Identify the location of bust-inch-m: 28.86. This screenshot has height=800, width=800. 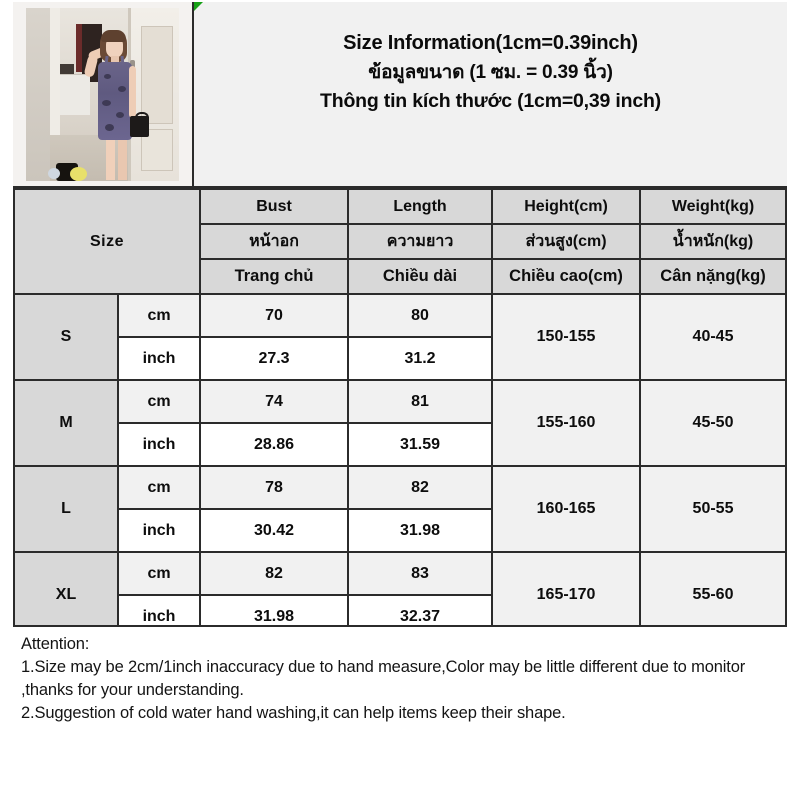
(274, 444).